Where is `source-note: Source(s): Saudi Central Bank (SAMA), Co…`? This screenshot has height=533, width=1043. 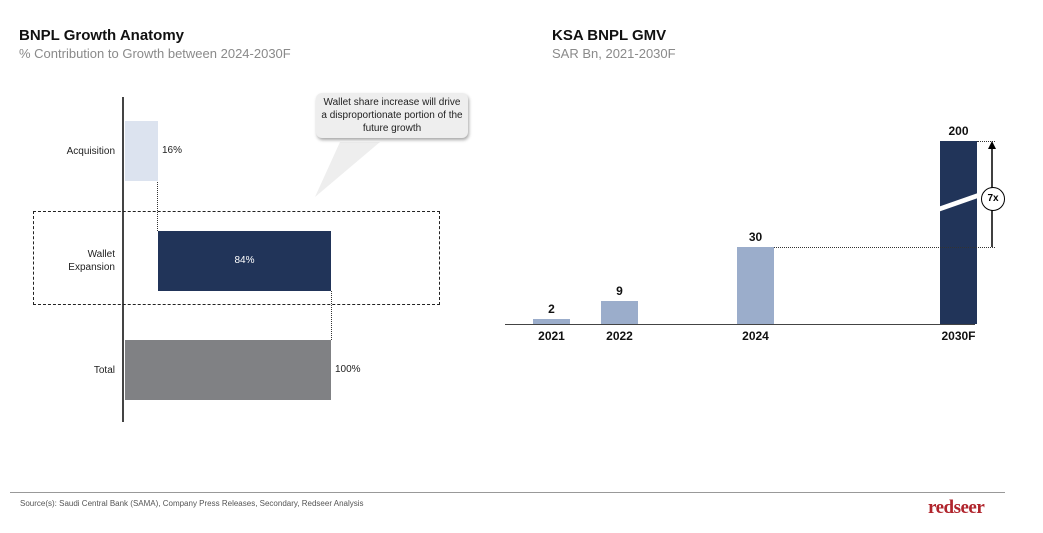 source-note: Source(s): Saudi Central Bank (SAMA), Co… is located at coordinates (192, 503).